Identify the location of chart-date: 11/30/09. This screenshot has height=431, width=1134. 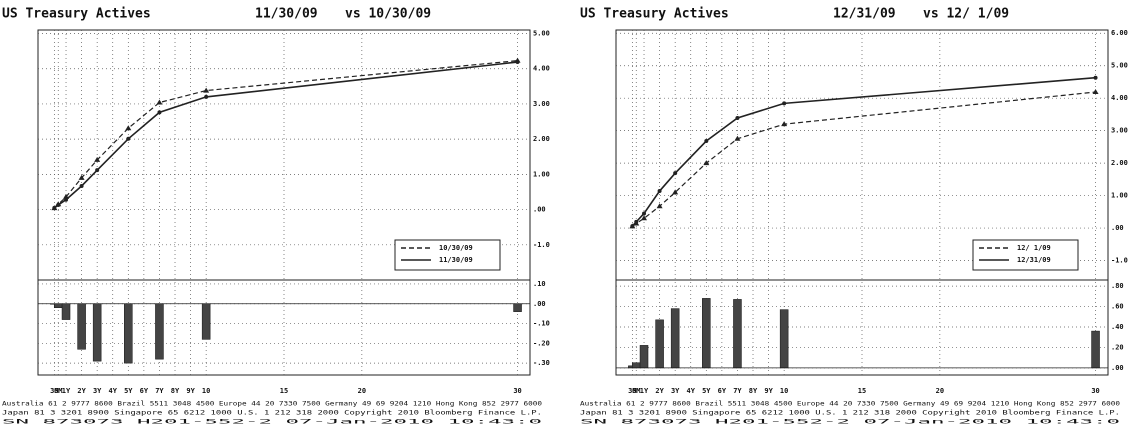
(286, 14).